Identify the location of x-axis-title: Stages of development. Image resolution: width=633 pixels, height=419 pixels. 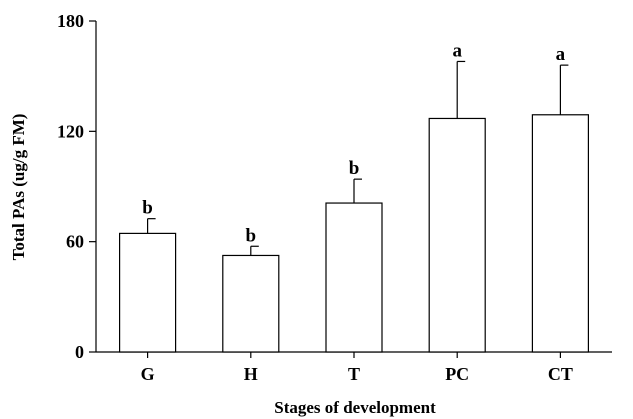
(355, 407).